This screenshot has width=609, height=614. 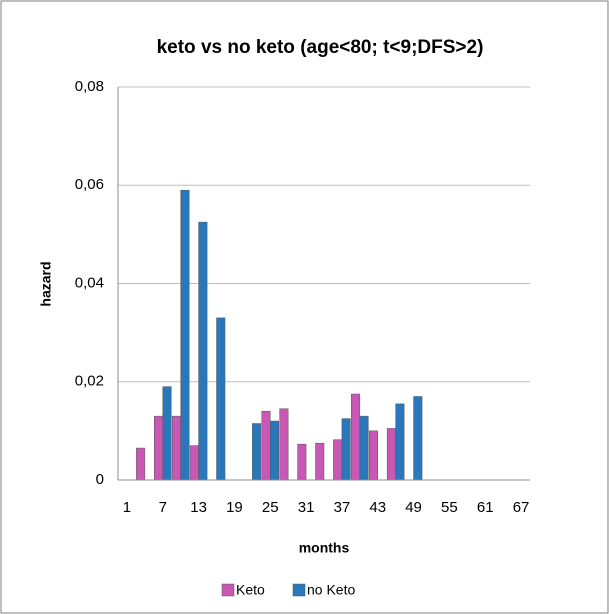 I want to click on y-tick-label: 0,02, so click(x=89, y=381).